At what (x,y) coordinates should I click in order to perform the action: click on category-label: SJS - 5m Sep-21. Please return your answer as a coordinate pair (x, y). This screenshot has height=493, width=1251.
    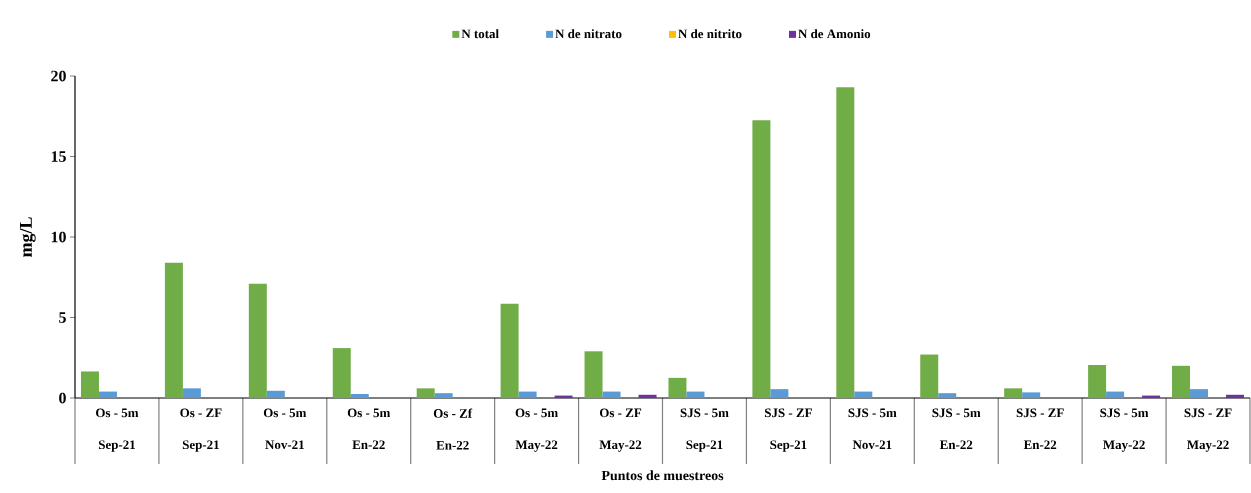
    Looking at the image, I should click on (704, 430).